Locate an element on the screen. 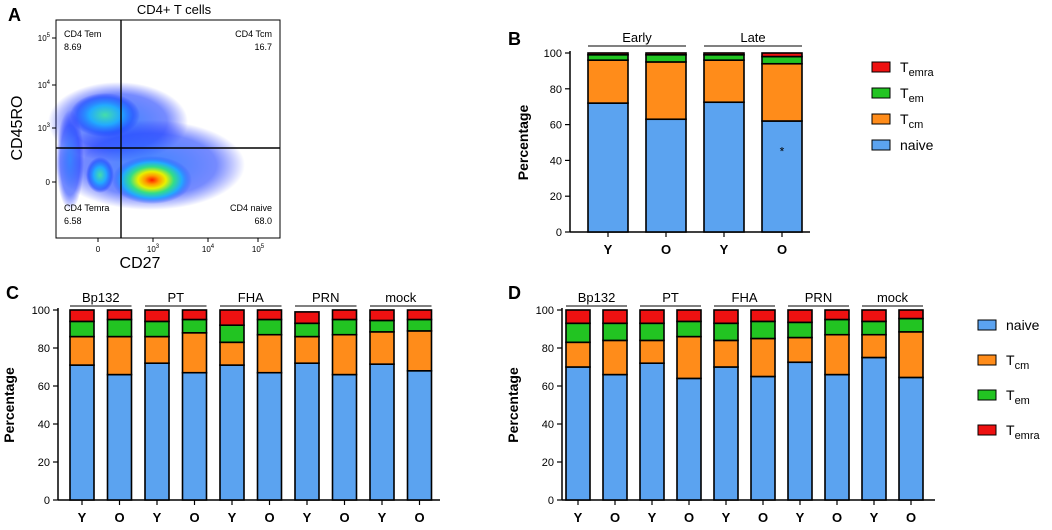  y-tick-label: 60 is located at coordinates (44, 387).